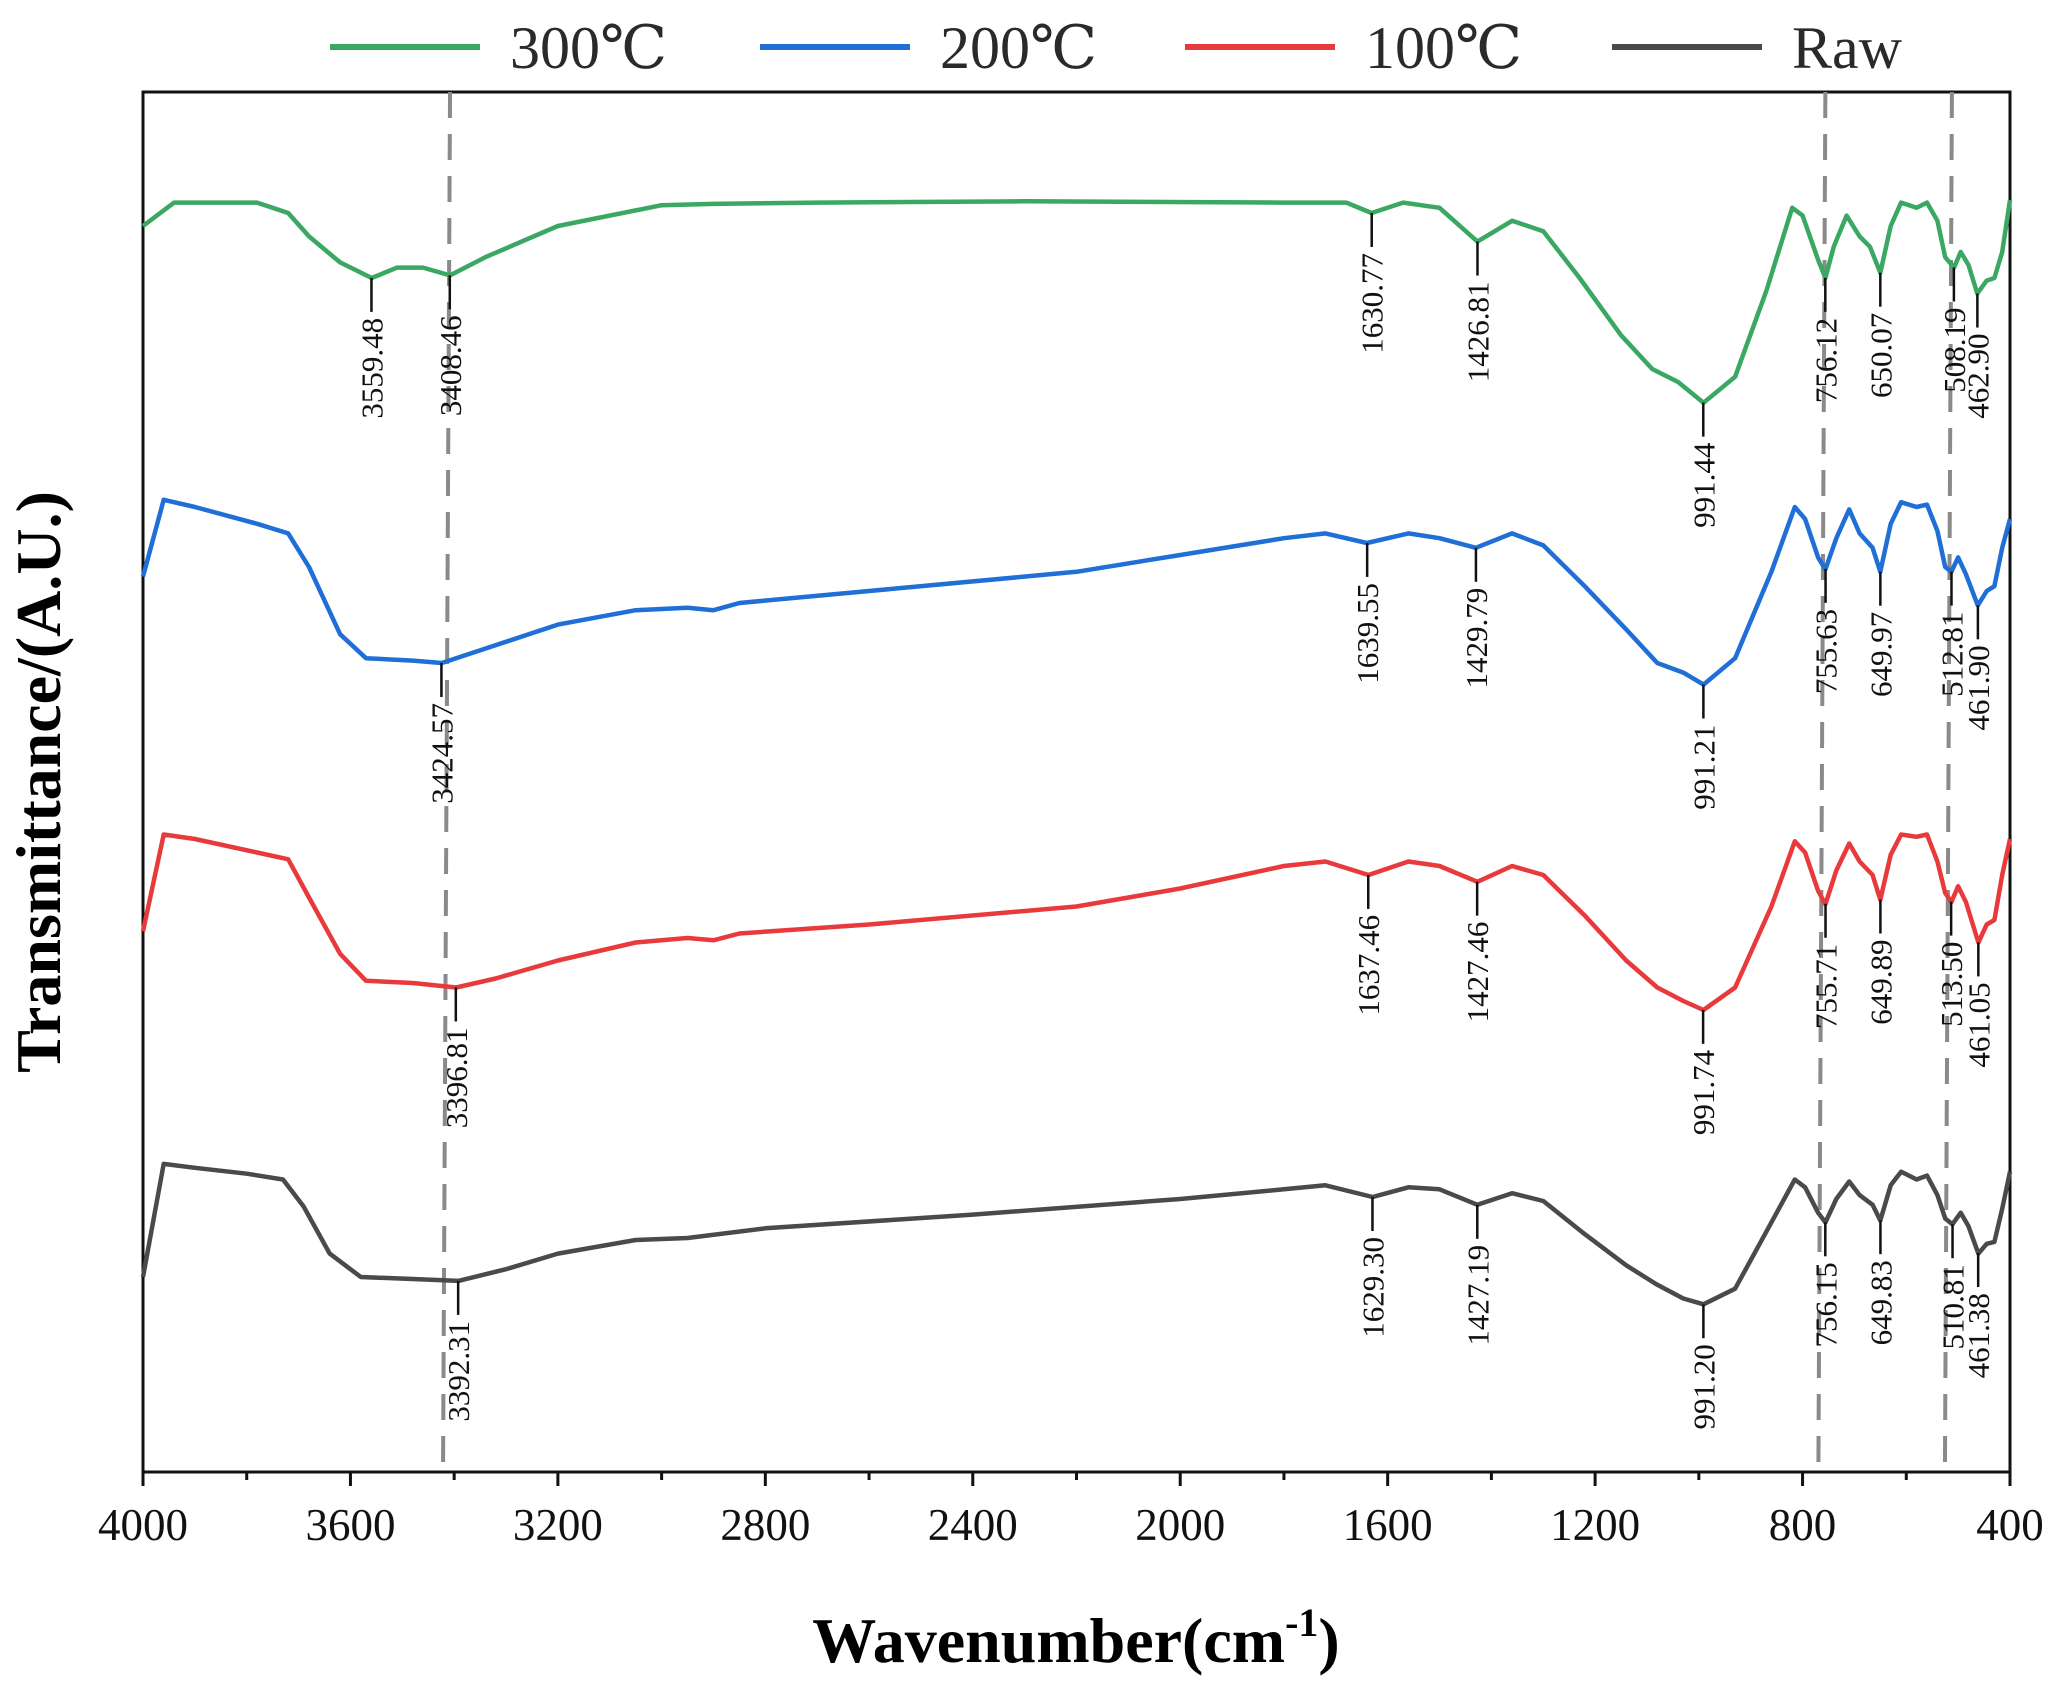  What do you see at coordinates (588, 48) in the screenshot?
I see `legend-label-0: 300℃` at bounding box center [588, 48].